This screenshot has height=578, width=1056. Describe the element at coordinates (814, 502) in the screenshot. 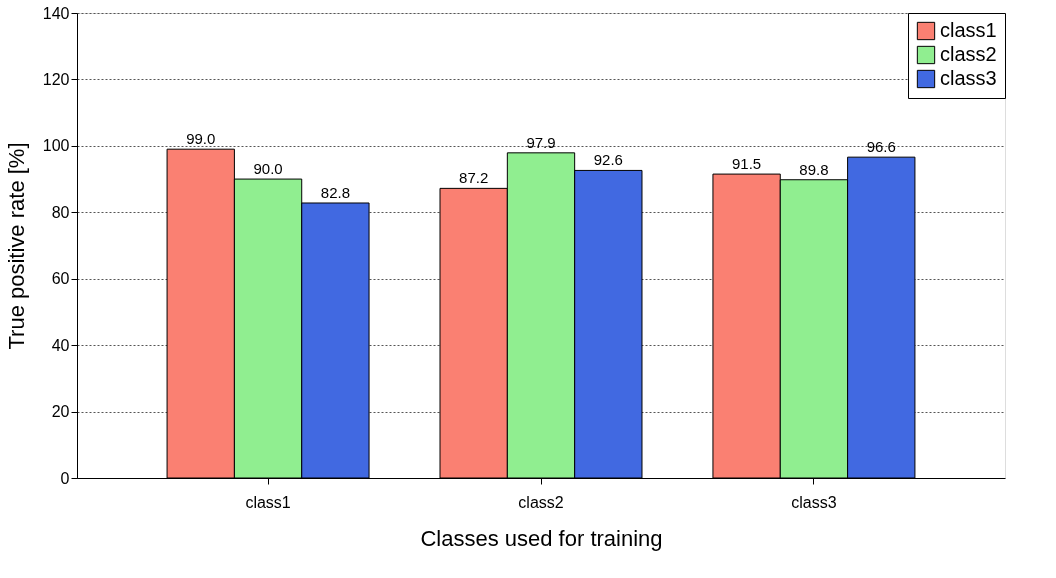

I see `x-tick-label: class3` at that location.